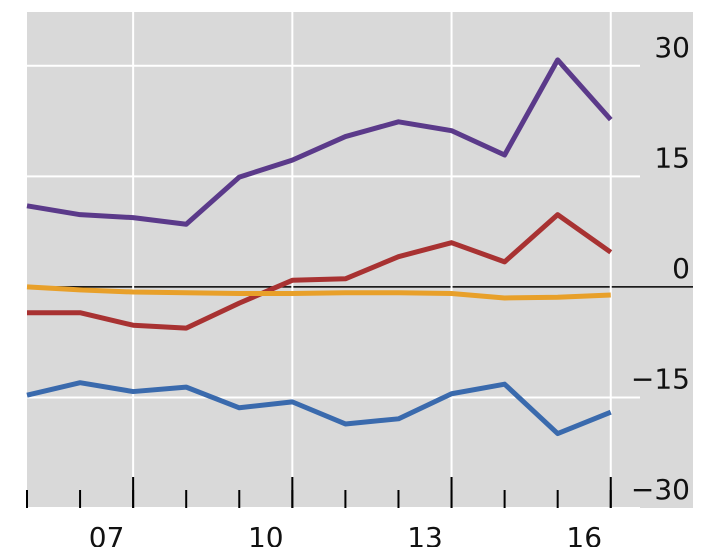 This screenshot has width=705, height=547. What do you see at coordinates (107, 534) in the screenshot?
I see `x-tick-label: 07` at bounding box center [107, 534].